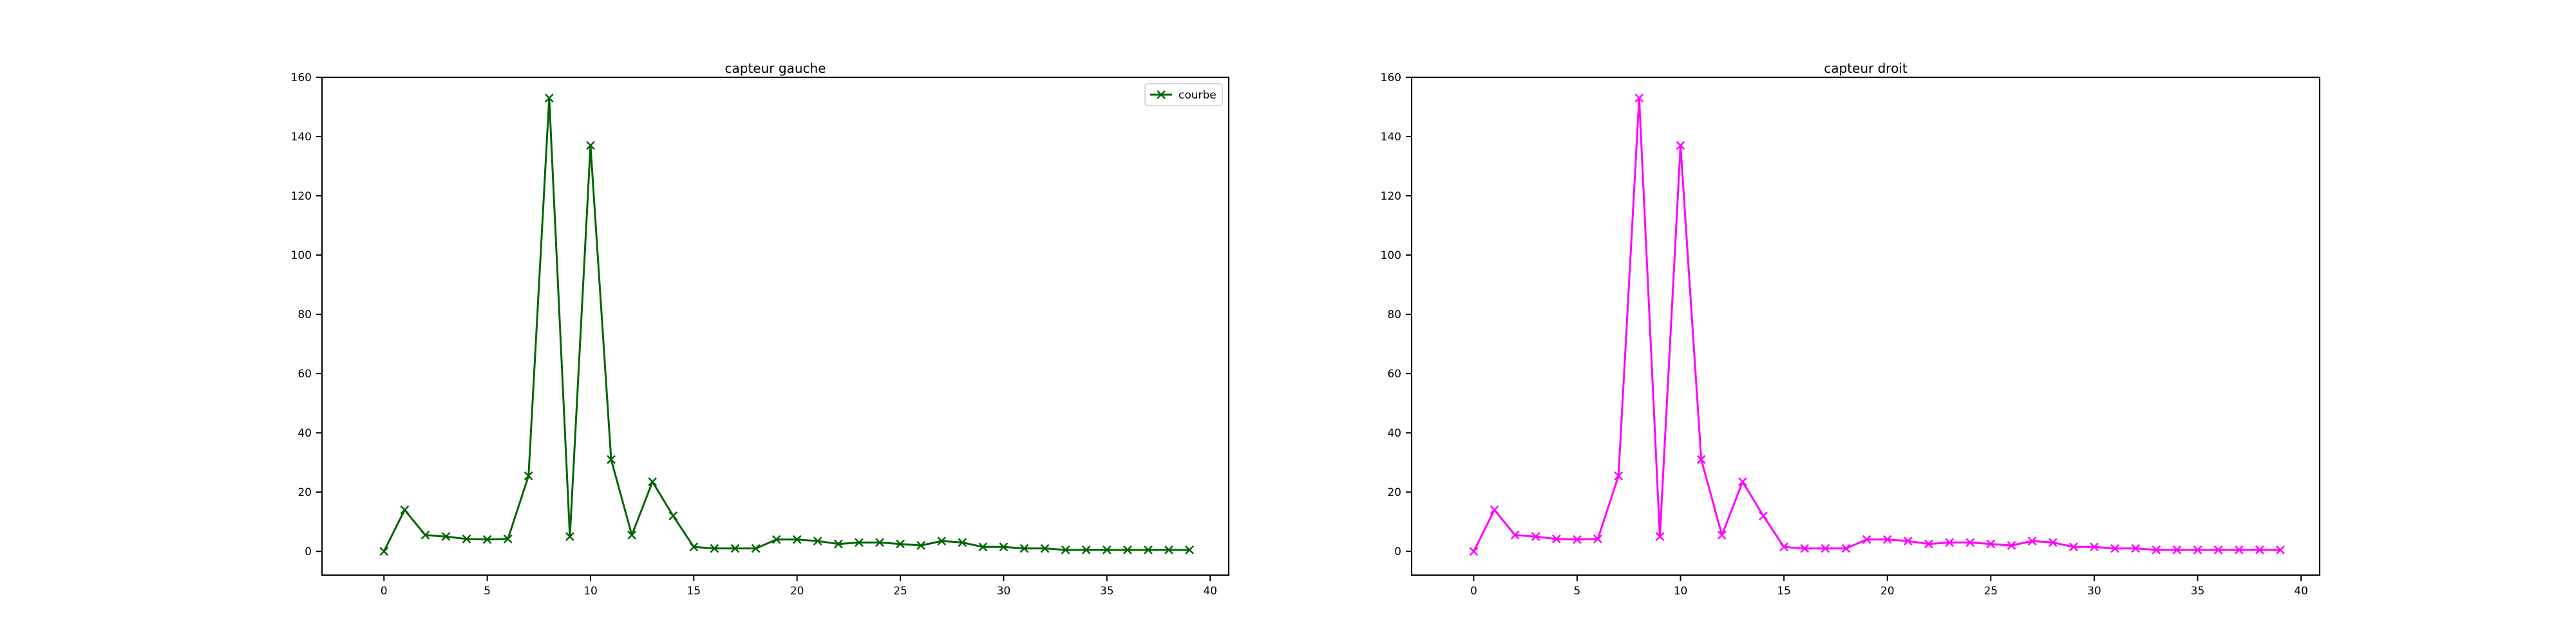 The image size is (2576, 644). Describe the element at coordinates (1397, 551) in the screenshot. I see `y-tick-label: 0` at that location.